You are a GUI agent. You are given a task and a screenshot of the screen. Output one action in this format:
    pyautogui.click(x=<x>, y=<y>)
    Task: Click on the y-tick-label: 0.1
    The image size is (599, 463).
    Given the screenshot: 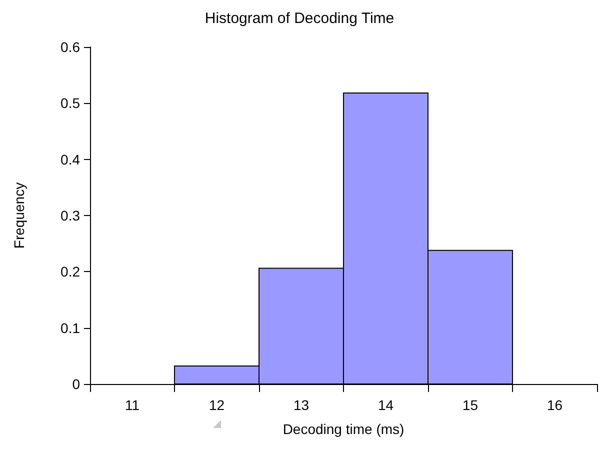 What is the action you would take?
    pyautogui.click(x=70, y=328)
    